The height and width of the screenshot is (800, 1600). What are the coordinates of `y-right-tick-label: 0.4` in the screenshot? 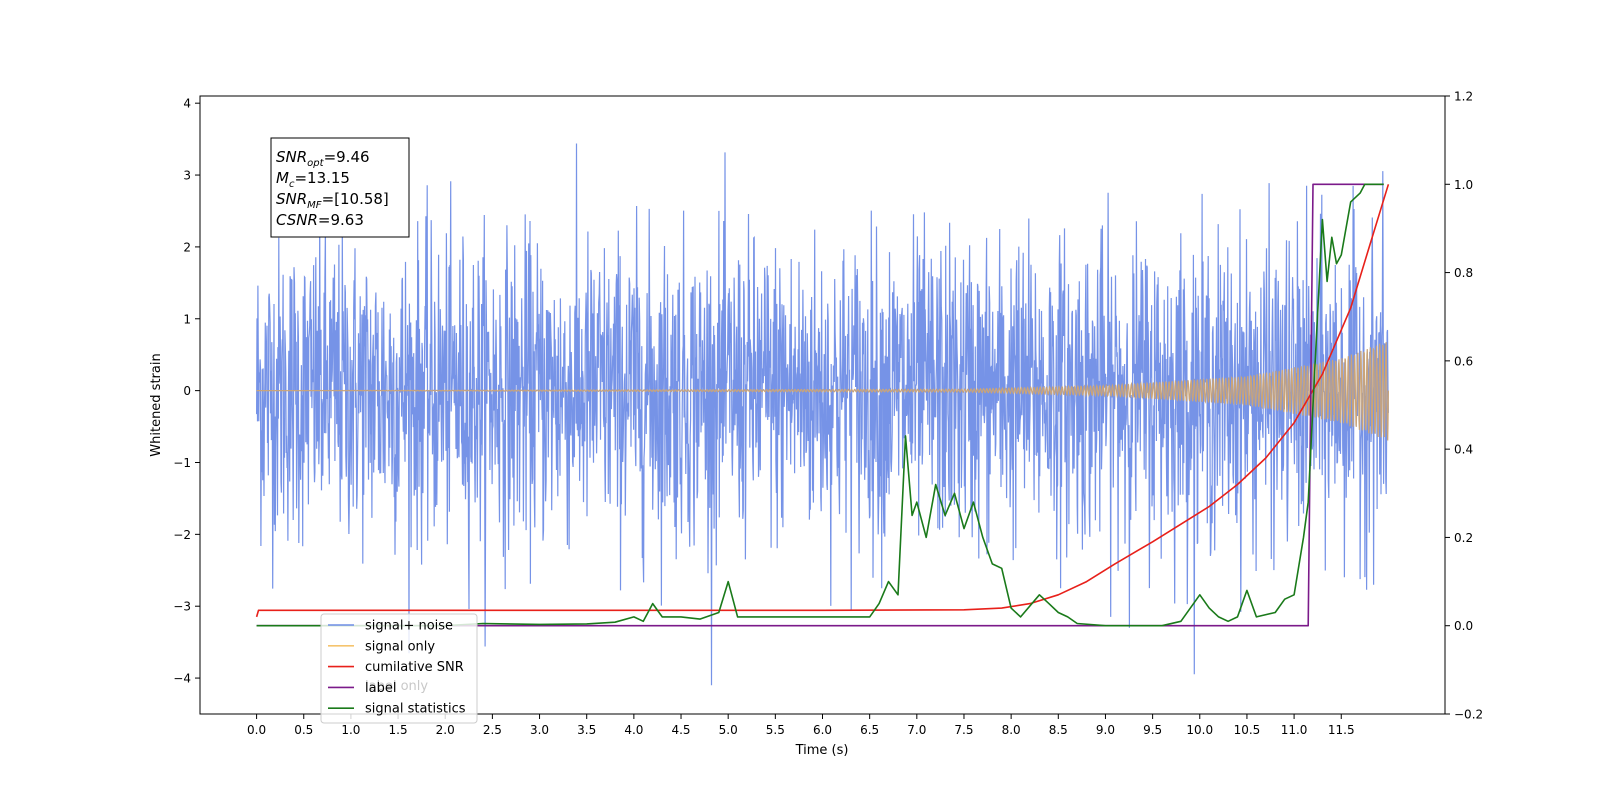 It's located at (1463, 450).